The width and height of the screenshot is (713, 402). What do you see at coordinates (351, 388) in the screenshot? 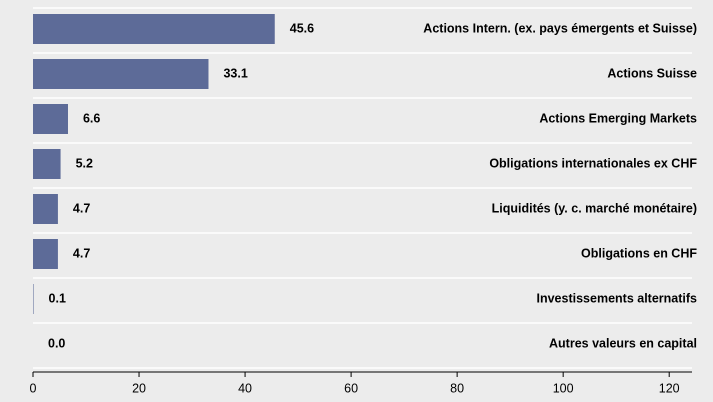
I see `x-tick-label: 60` at bounding box center [351, 388].